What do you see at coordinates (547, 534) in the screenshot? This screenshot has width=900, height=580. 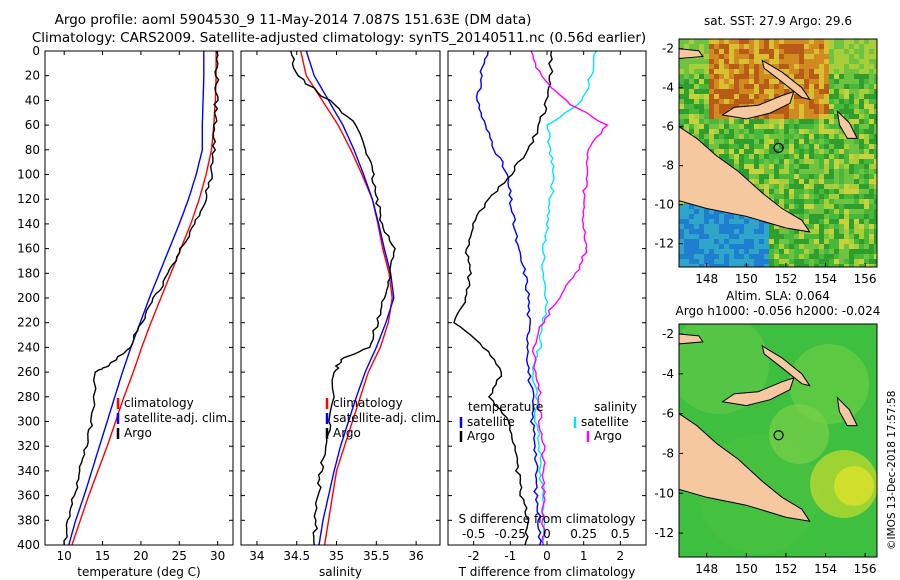 I see `secondary-x-tick-label: 0` at bounding box center [547, 534].